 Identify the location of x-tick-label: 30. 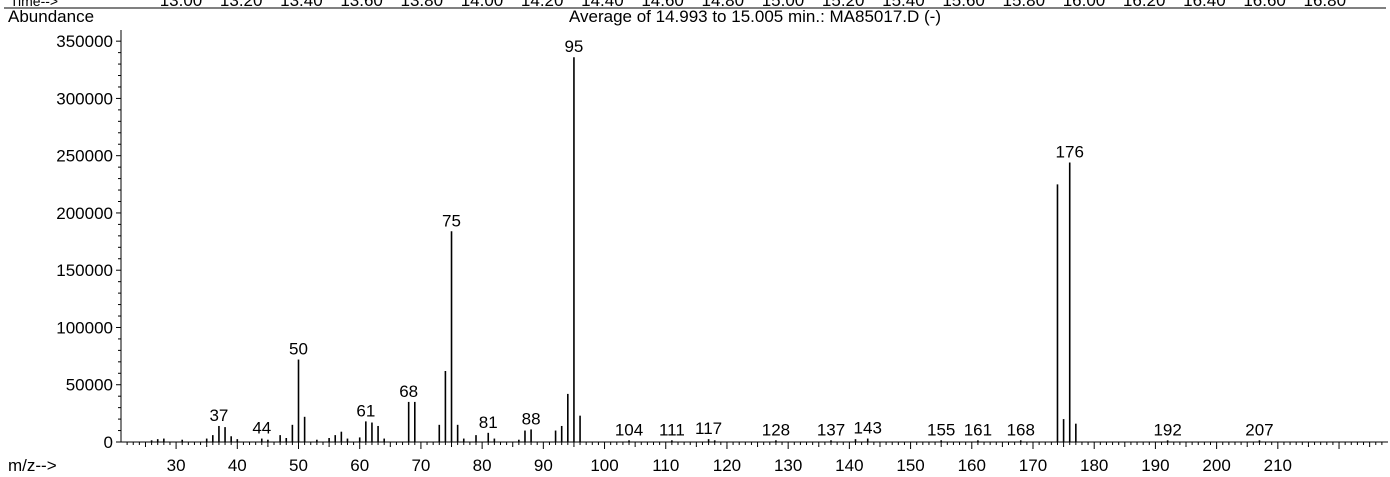
(176, 465).